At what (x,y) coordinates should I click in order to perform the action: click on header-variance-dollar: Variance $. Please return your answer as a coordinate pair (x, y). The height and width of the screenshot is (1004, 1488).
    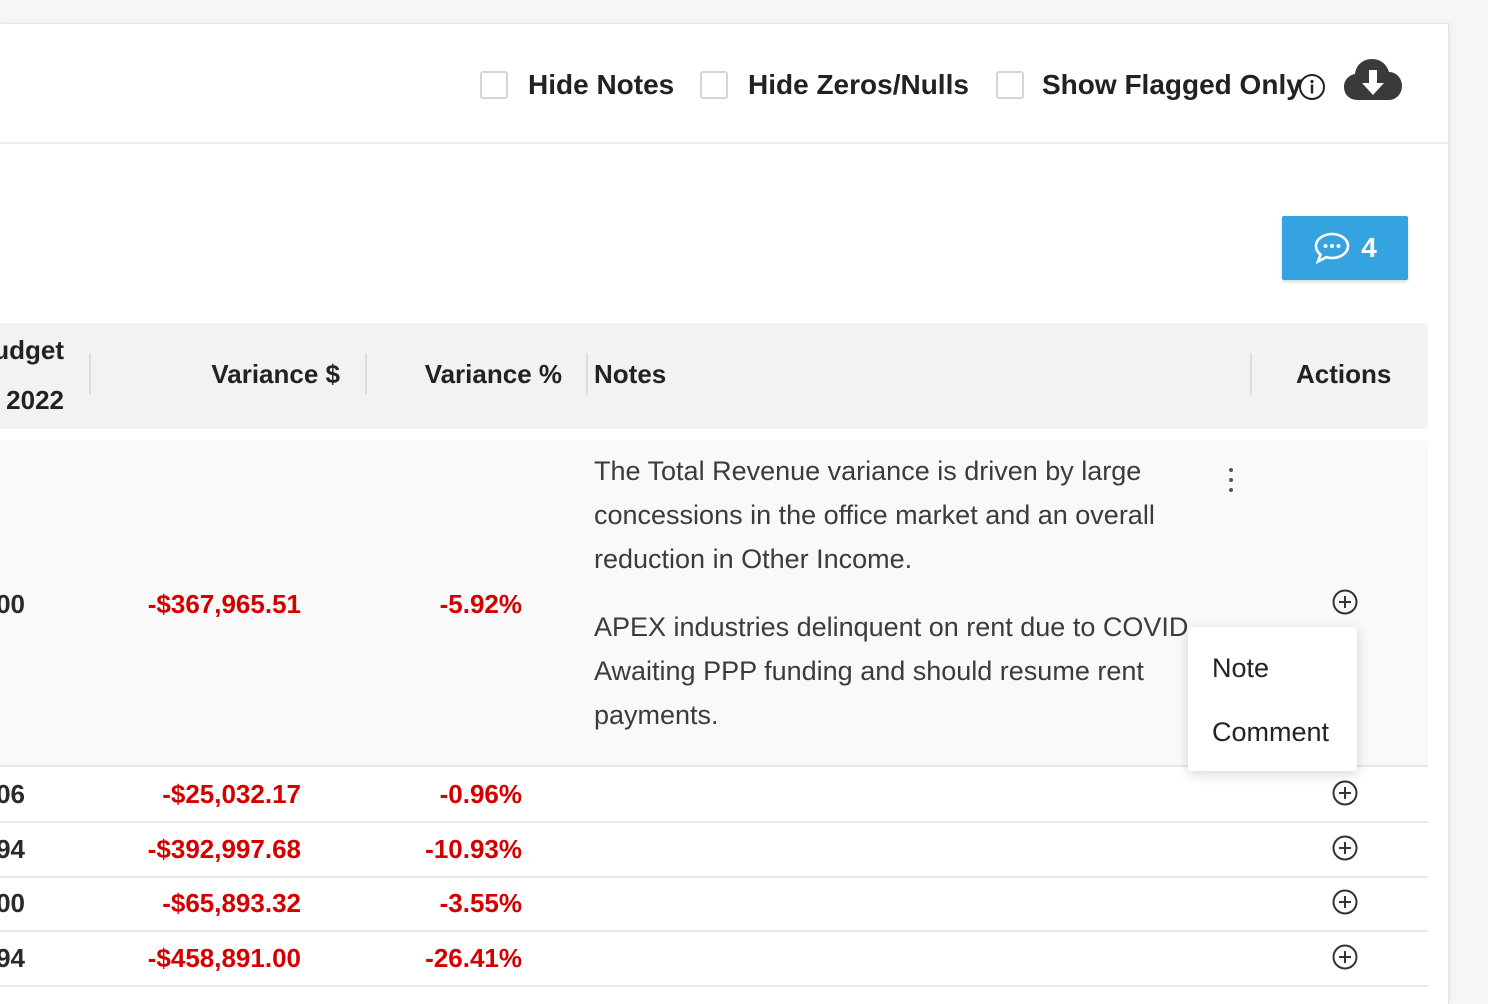
    Looking at the image, I should click on (275, 374).